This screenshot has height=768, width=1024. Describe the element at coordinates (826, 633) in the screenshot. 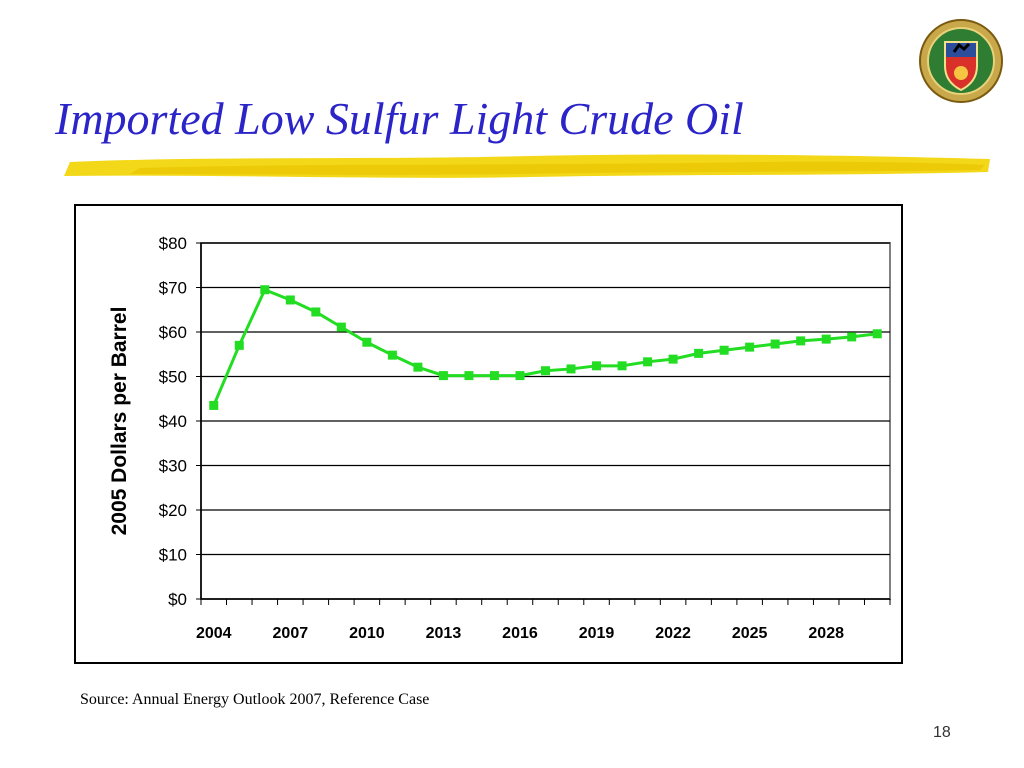

I see `x-tick-label: 2028` at that location.